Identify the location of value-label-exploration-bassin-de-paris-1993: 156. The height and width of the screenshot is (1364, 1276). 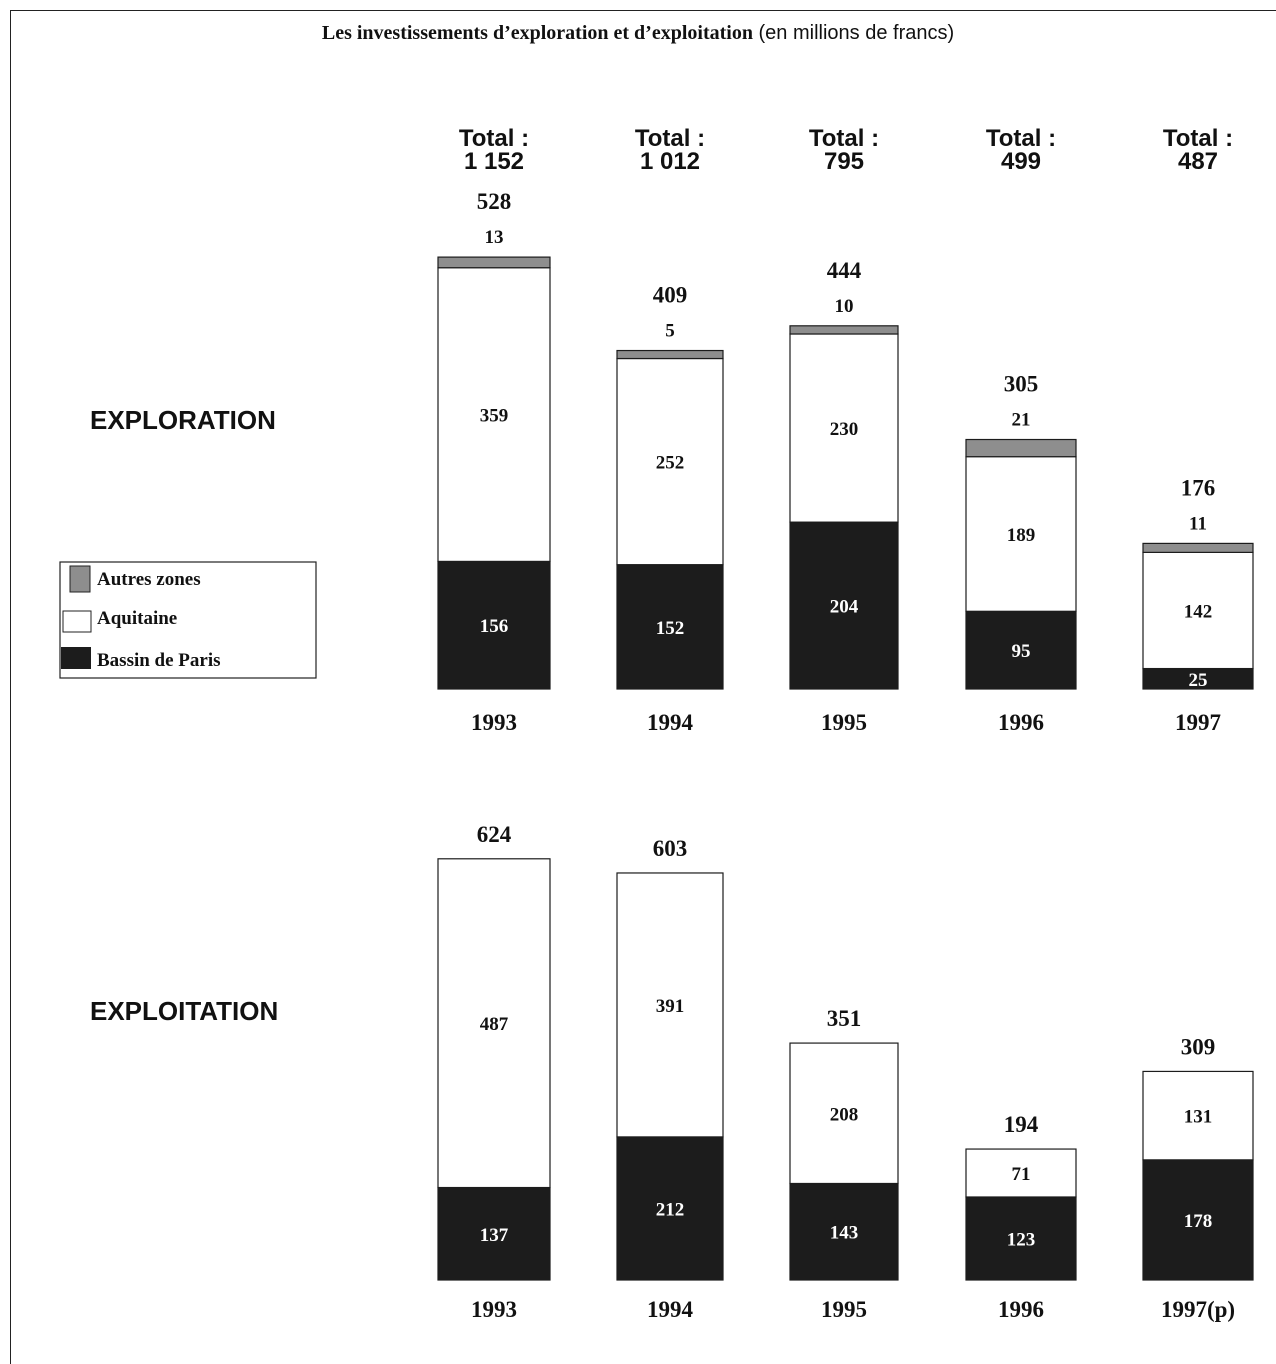
(494, 626).